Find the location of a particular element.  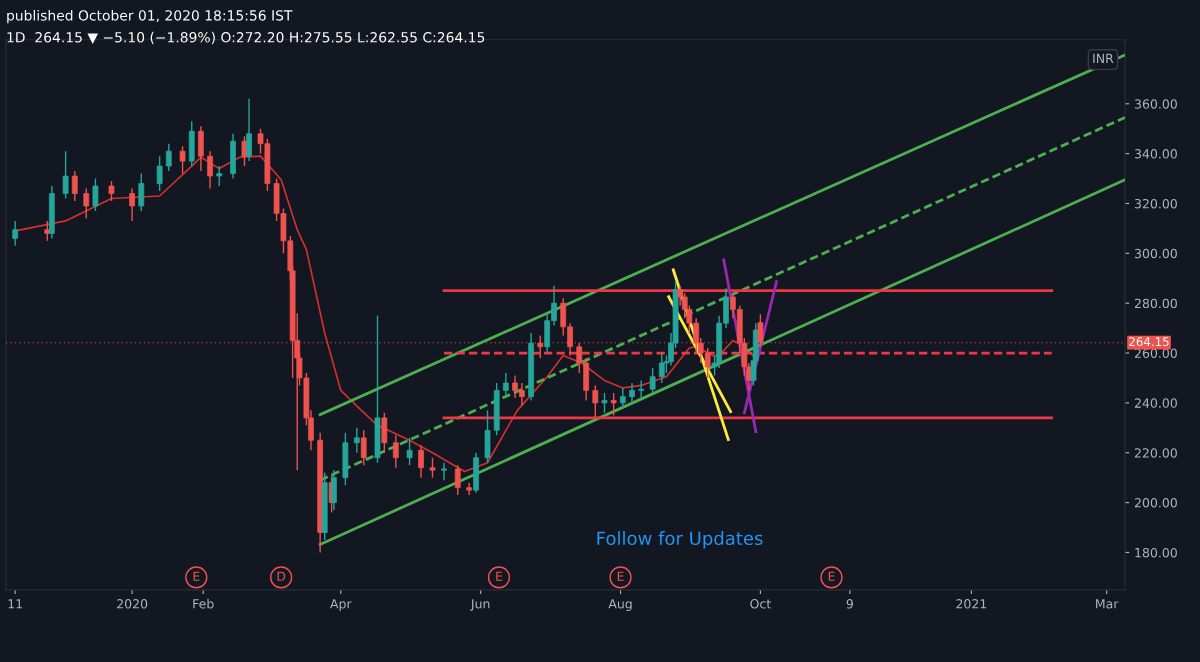

annotation: INR is located at coordinates (1103, 58).